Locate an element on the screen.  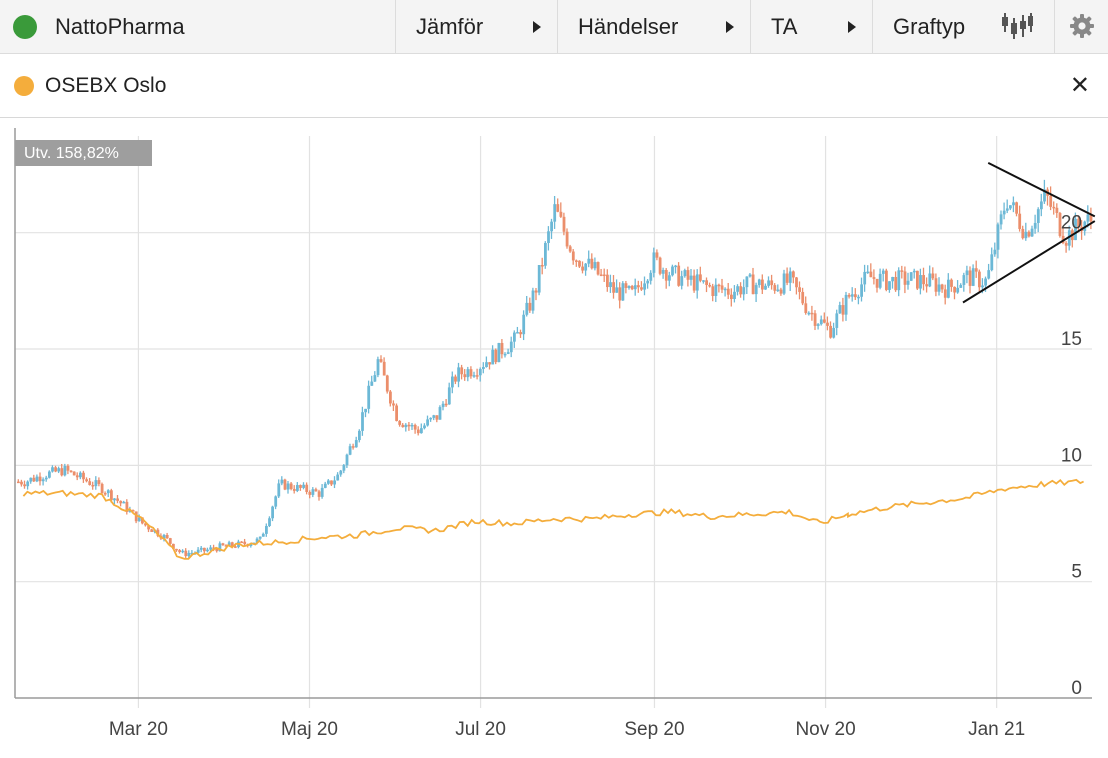
toolbar: NattoPharma Jämför Händelser TA Graftyp is located at coordinates (554, 27).